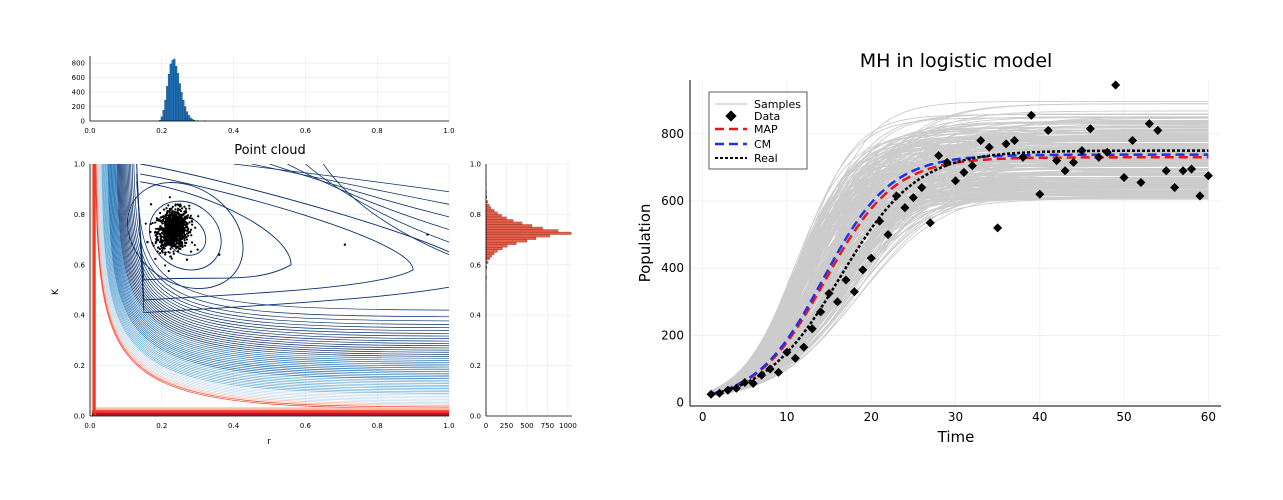 This screenshot has width=1283, height=500. Describe the element at coordinates (475, 417) in the screenshot. I see `y-tick-label: 0.0` at that location.